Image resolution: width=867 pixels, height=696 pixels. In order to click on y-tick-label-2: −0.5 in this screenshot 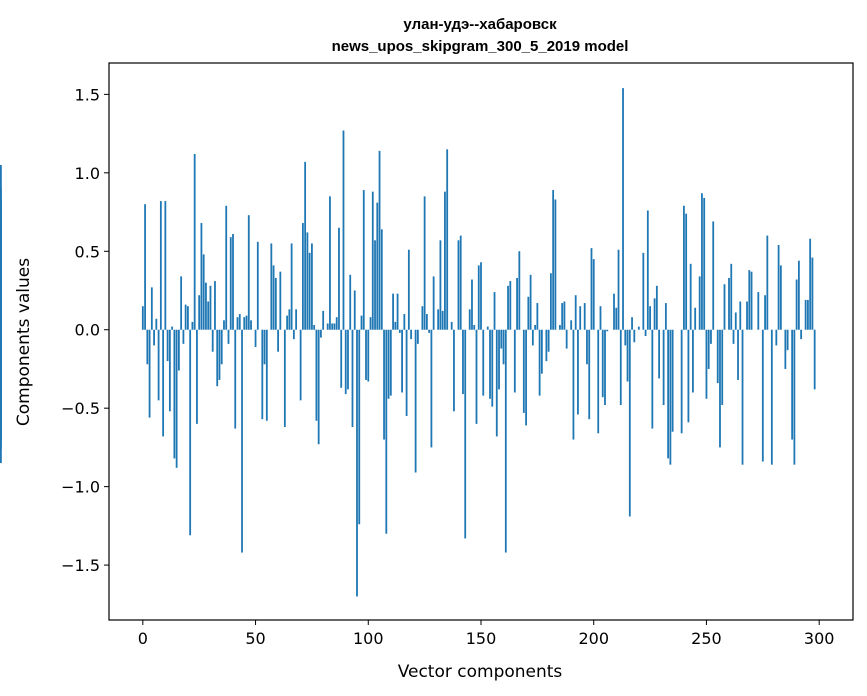, I will do `click(80, 408)`.